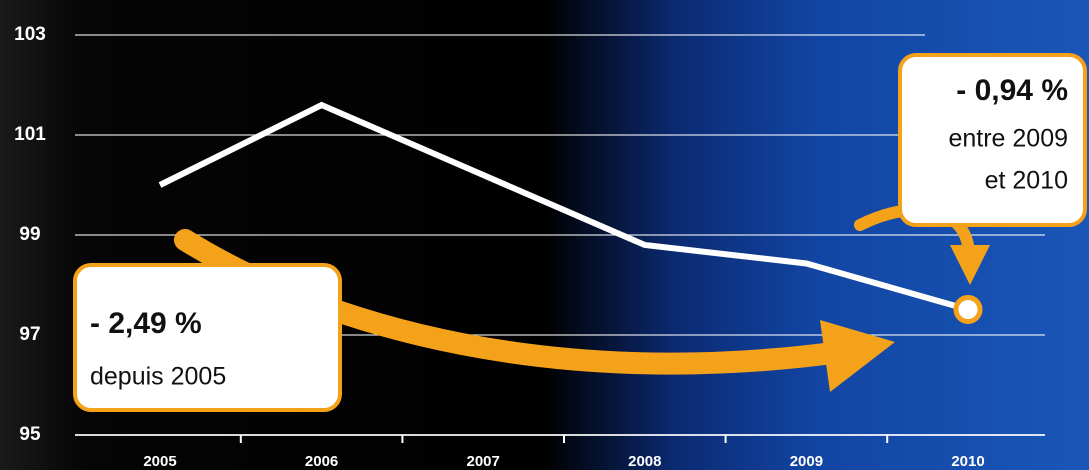  Describe the element at coordinates (30, 34) in the screenshot. I see `y-tick-label: 103` at that location.